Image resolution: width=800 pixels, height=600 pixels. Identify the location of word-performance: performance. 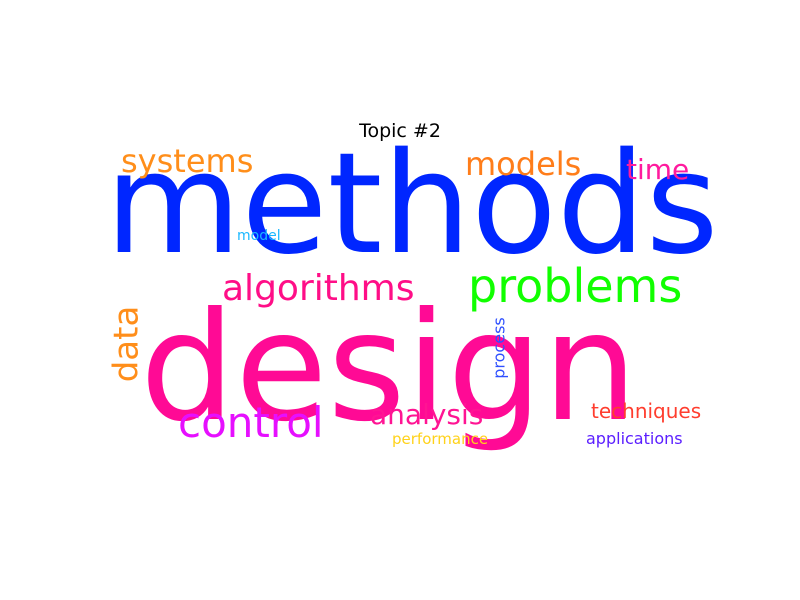
(440, 439).